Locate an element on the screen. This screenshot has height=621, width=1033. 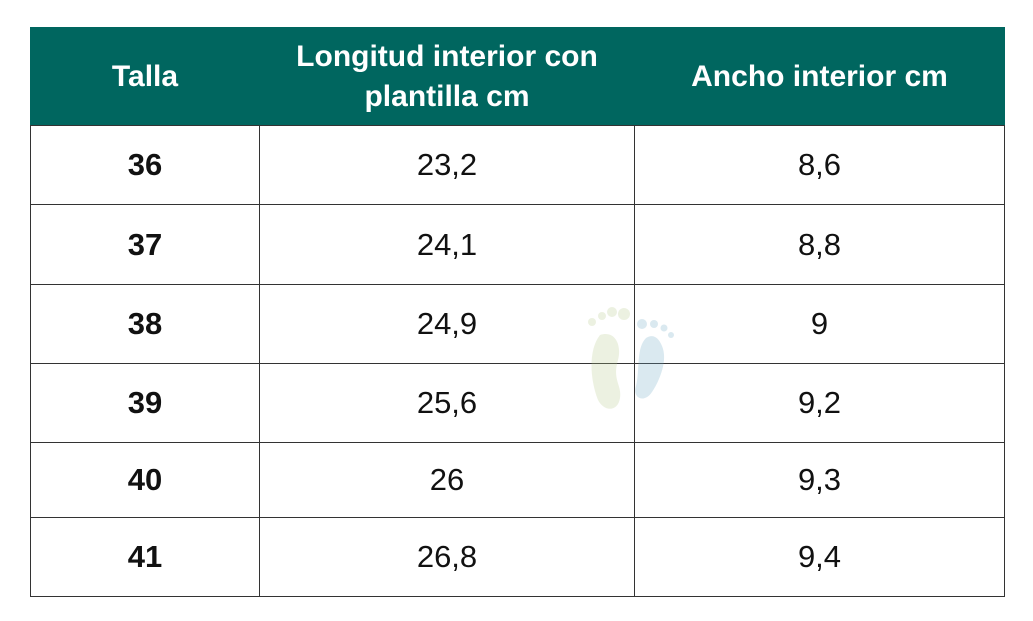
header-text: Talla is located at coordinates (145, 76).